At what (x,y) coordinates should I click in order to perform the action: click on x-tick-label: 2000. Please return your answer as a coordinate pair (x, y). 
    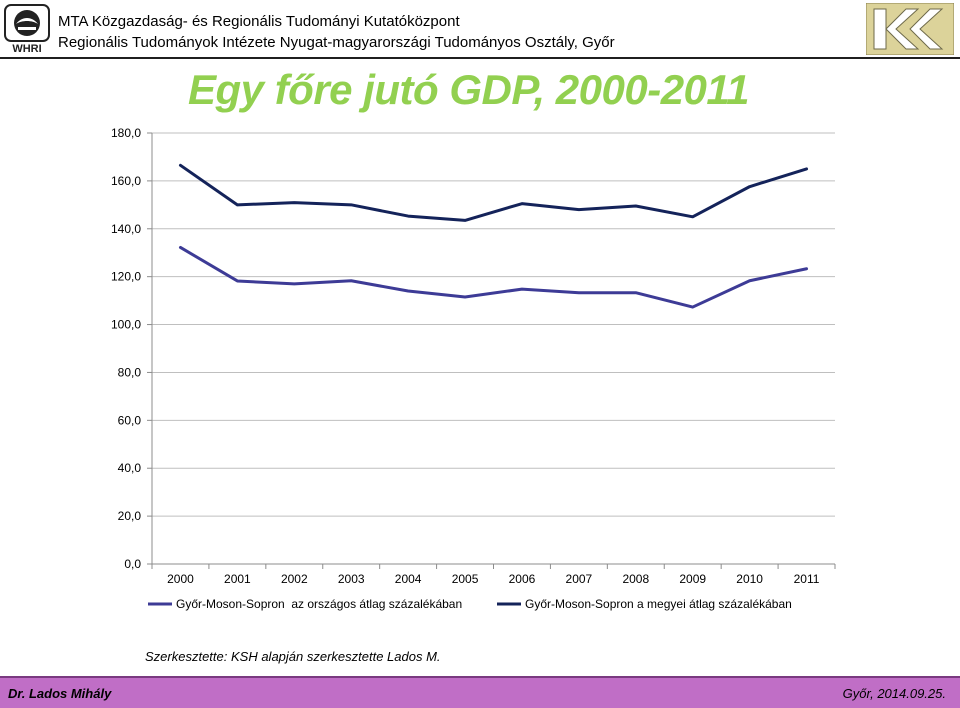
    Looking at the image, I should click on (180, 579).